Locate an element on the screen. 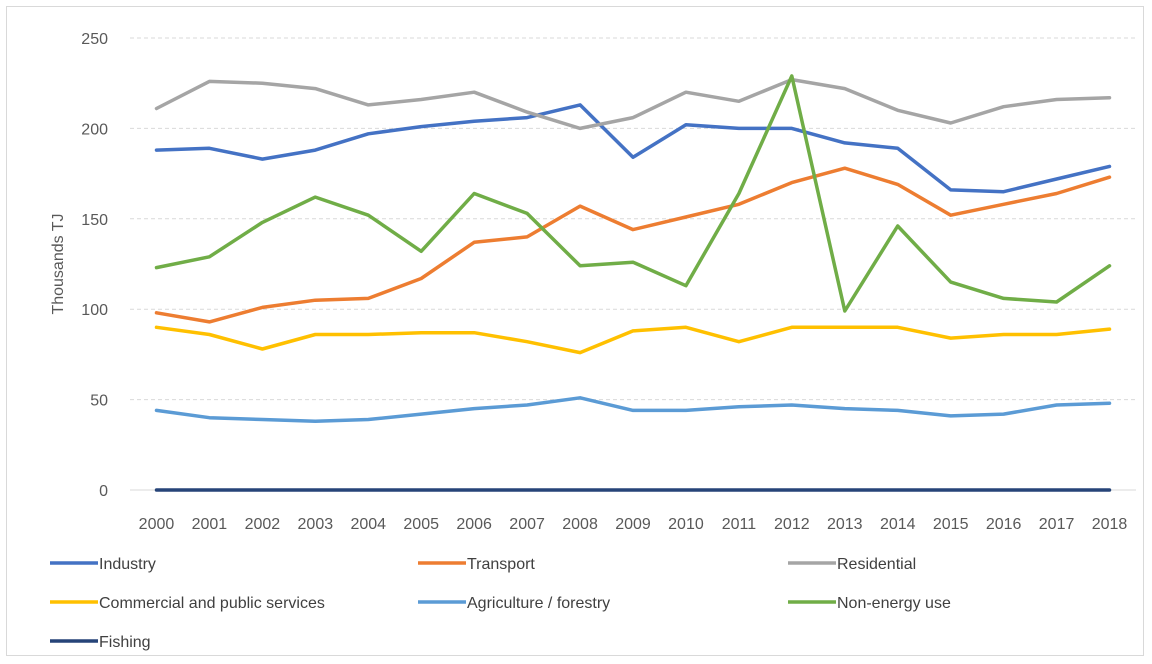 This screenshot has height=664, width=1152. legend-item: Residential is located at coordinates (852, 564).